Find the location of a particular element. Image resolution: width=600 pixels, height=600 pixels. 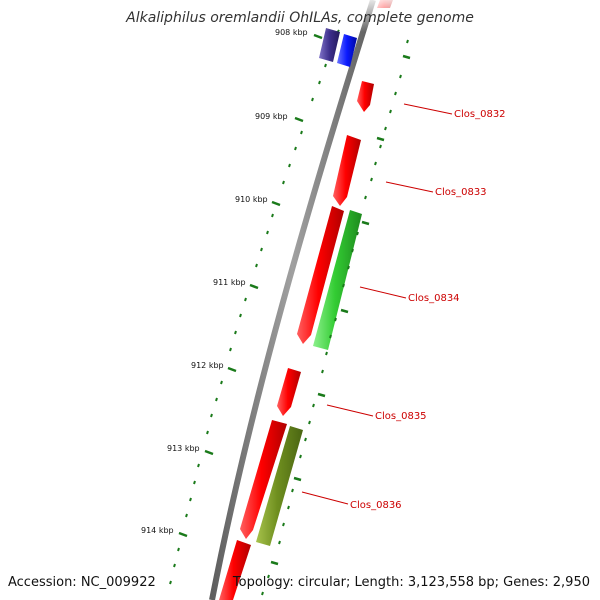

tick-label-914: 914 kbp is located at coordinates (157, 530).